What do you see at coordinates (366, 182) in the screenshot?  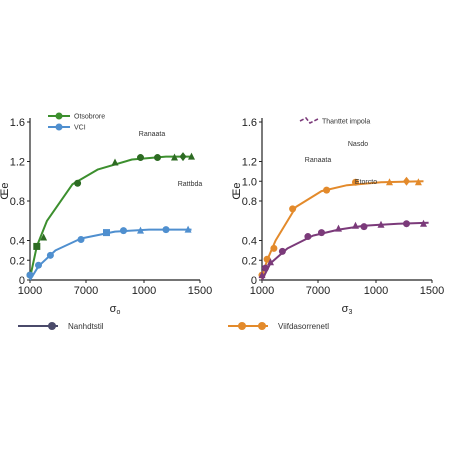 I see `annotation-label: Etorcto` at bounding box center [366, 182].